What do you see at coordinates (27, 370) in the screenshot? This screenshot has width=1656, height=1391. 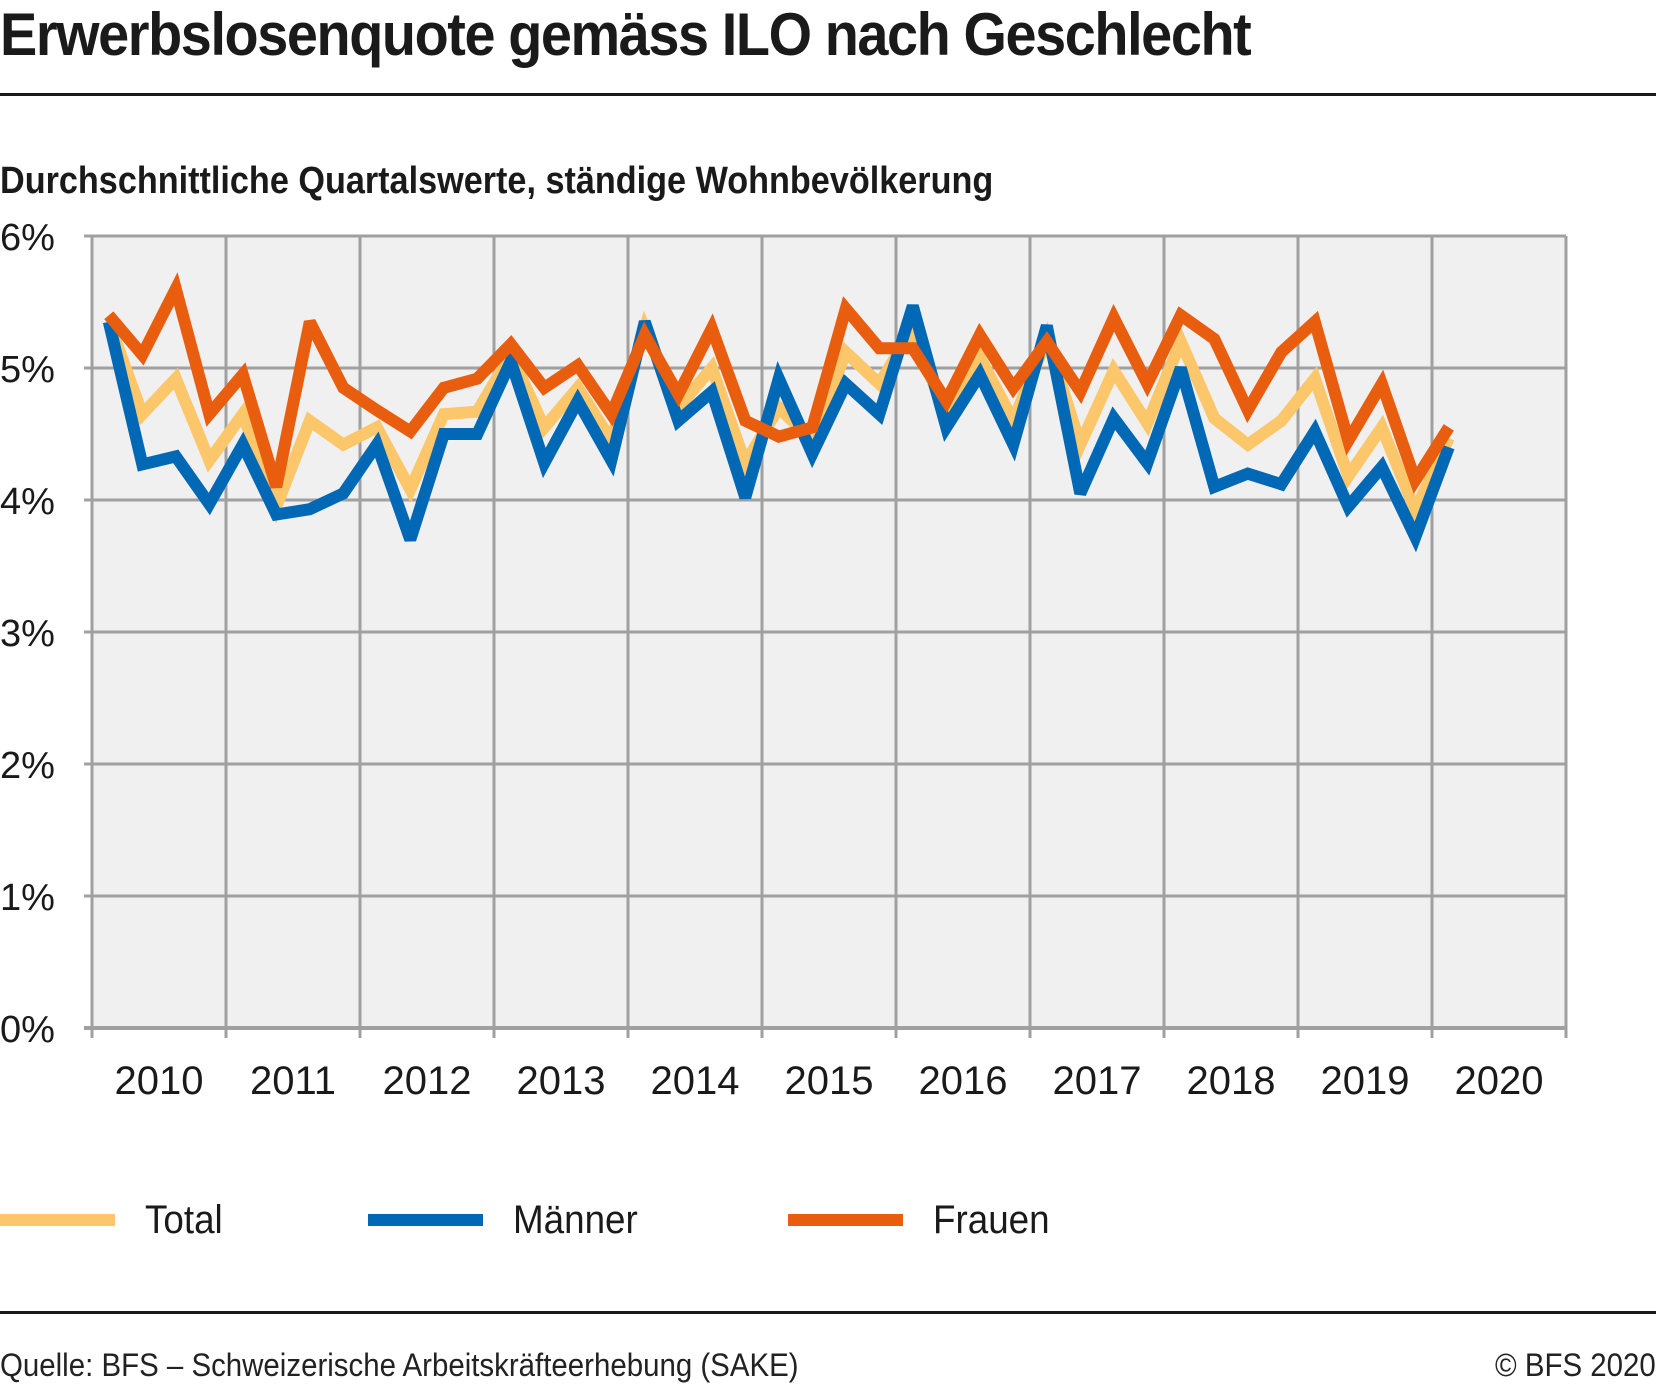 I see `y-tick-label: 5%` at bounding box center [27, 370].